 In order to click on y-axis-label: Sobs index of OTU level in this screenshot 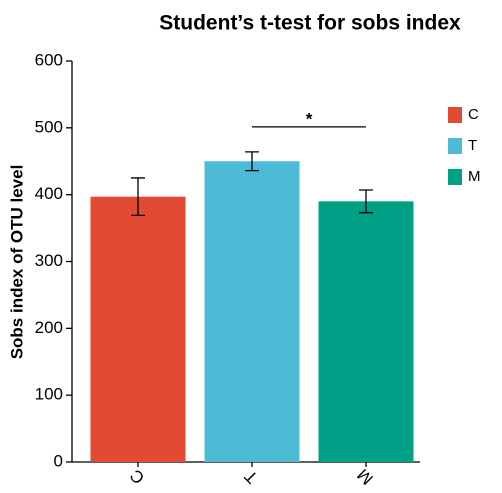, I will do `click(16, 262)`.